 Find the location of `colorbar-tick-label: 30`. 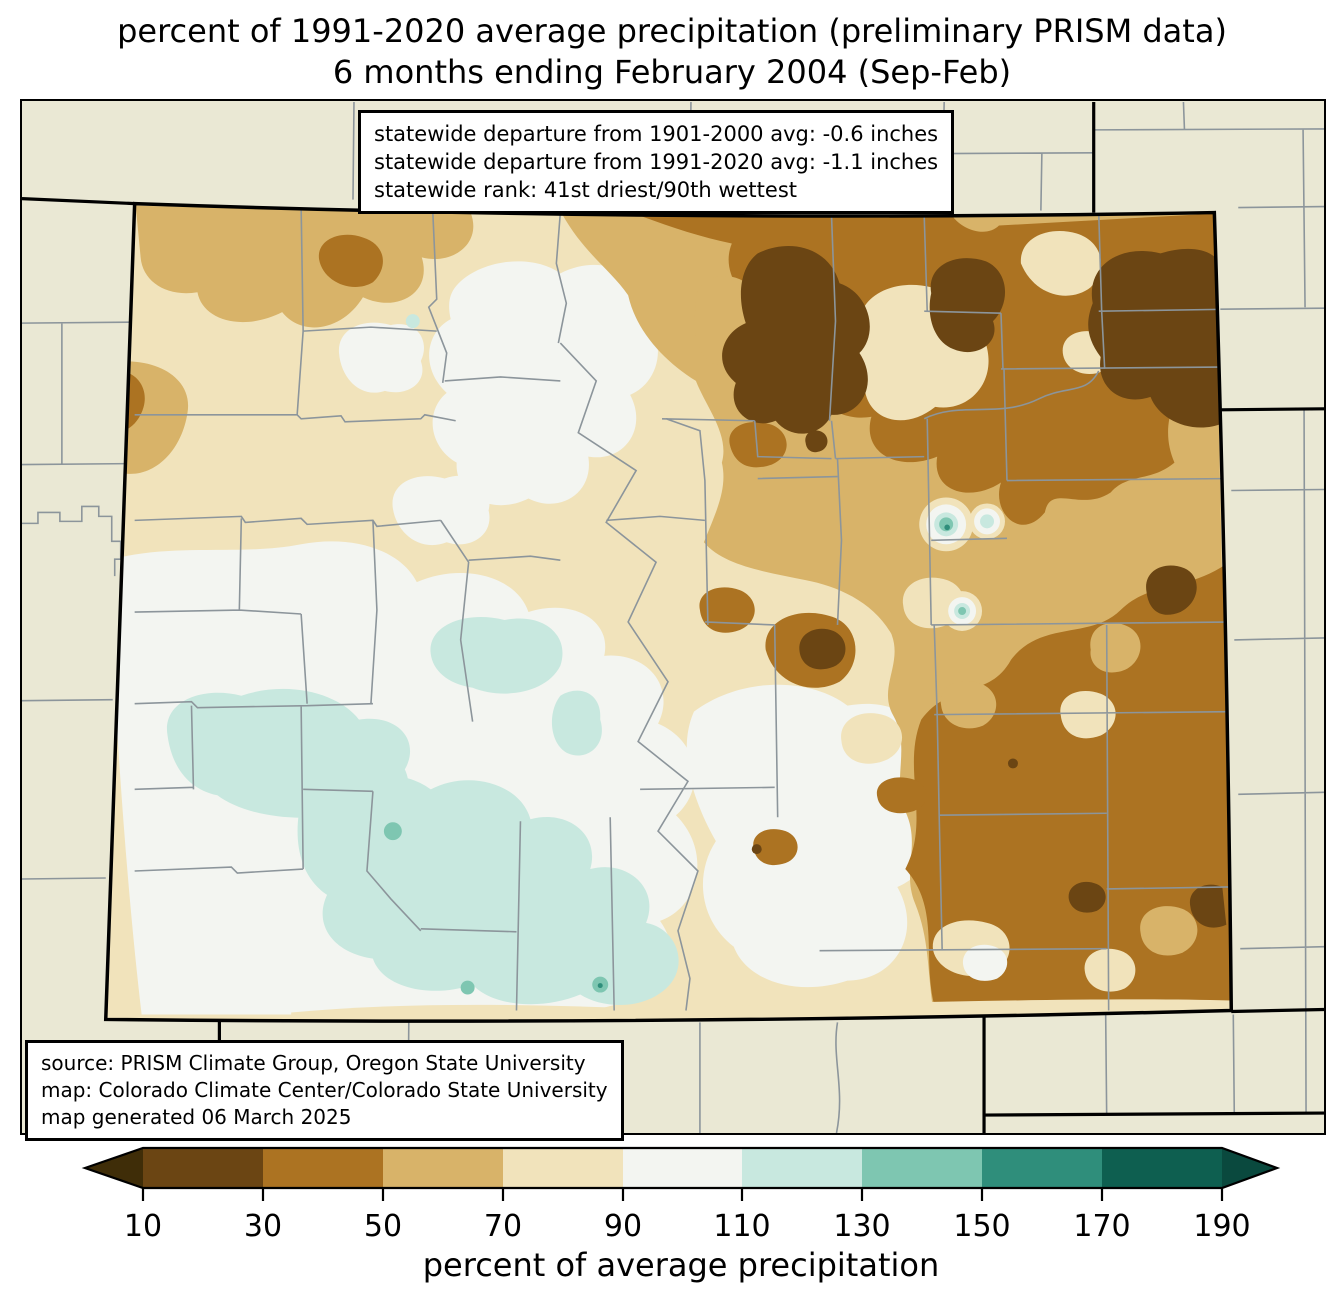

colorbar-tick-label: 30 is located at coordinates (263, 1226).